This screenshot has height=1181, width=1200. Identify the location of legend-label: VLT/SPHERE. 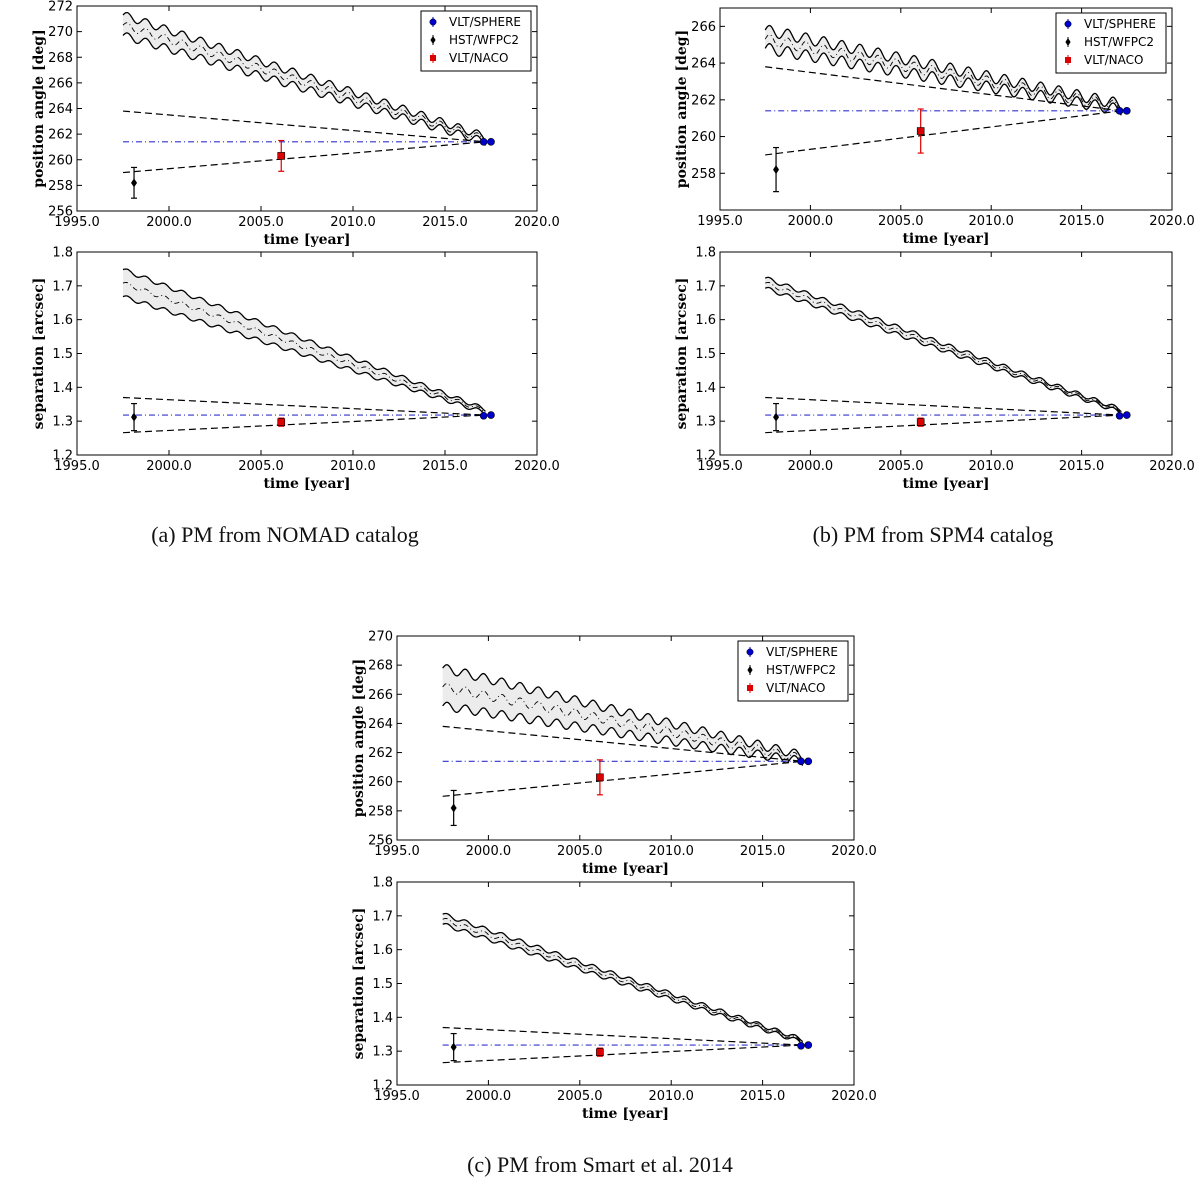
(485, 22).